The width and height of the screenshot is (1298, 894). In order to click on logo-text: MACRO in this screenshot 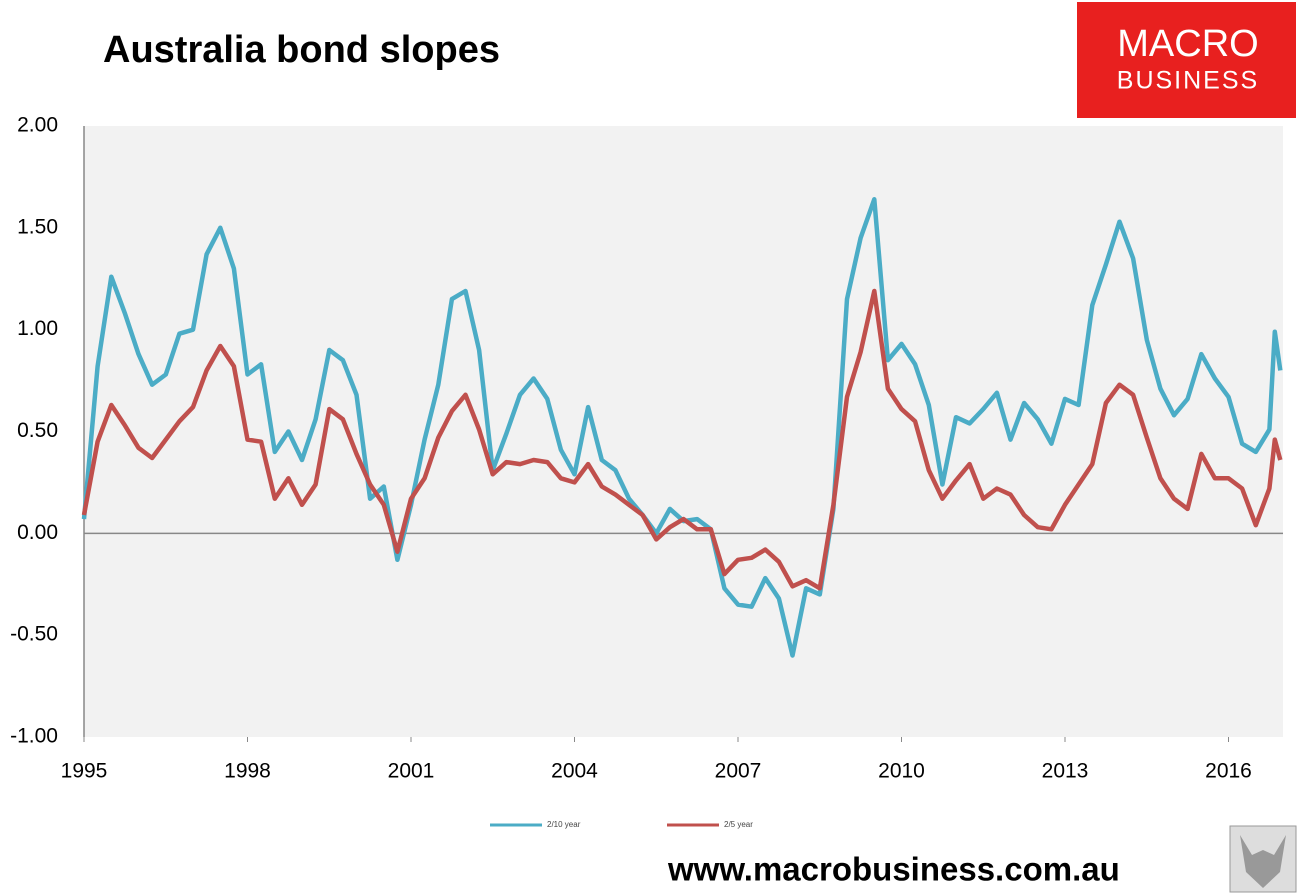, I will do `click(1187, 44)`.